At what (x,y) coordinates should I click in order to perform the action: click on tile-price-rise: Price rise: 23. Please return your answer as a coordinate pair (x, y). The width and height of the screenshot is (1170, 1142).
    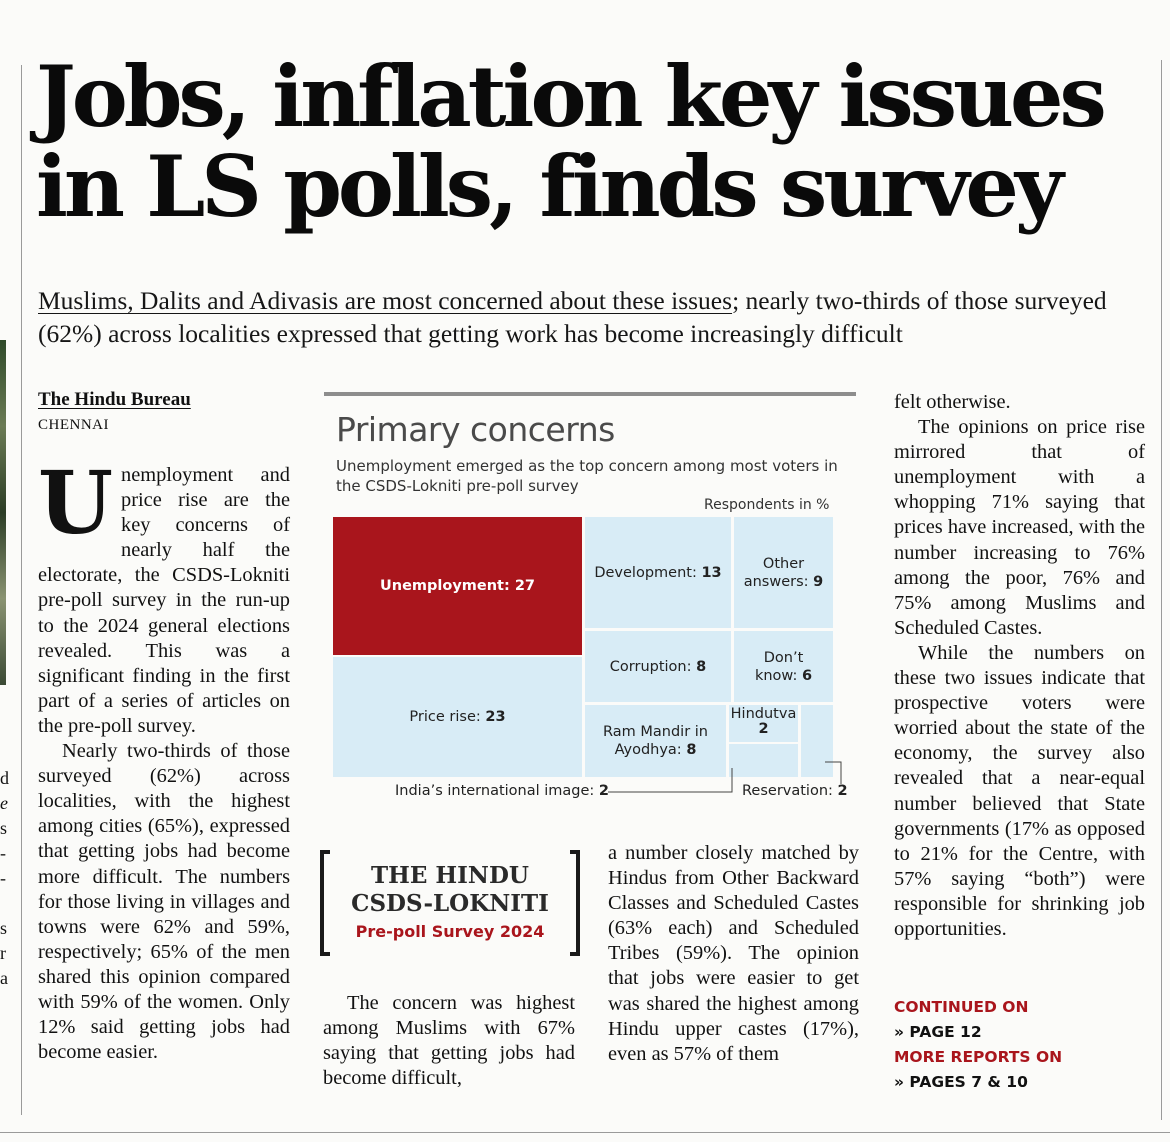
    Looking at the image, I should click on (457, 717).